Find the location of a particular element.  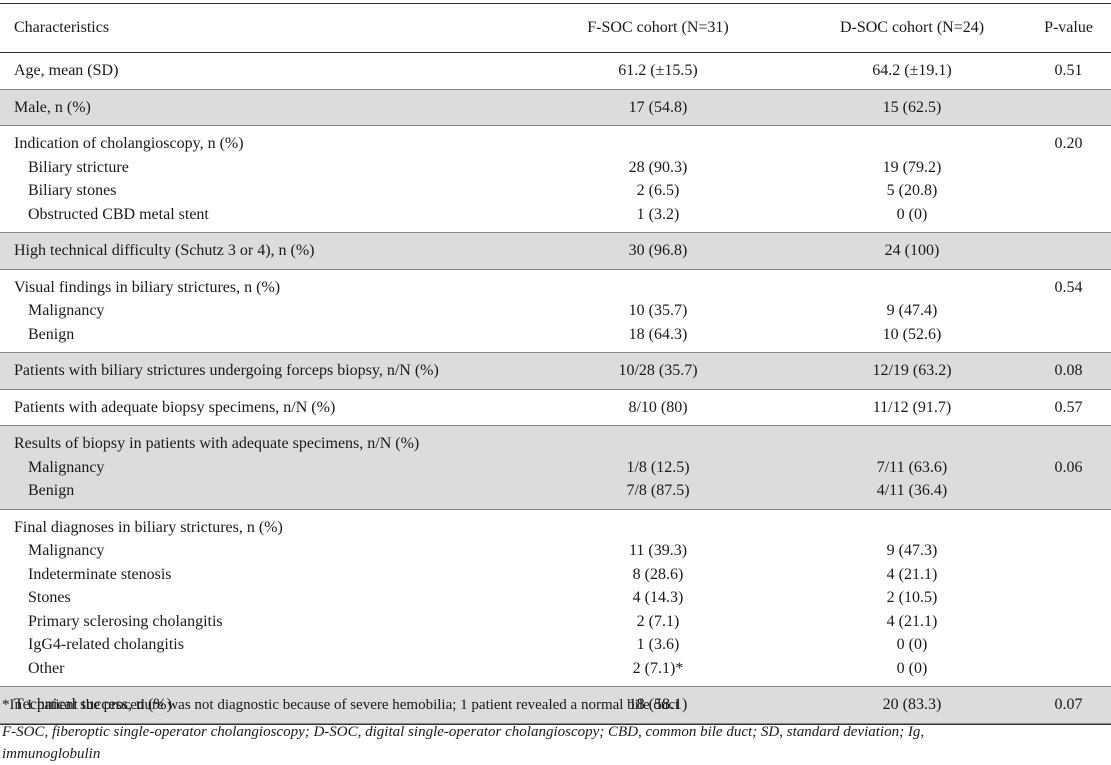

fsoc-value: 4 (14.3) is located at coordinates (658, 597).